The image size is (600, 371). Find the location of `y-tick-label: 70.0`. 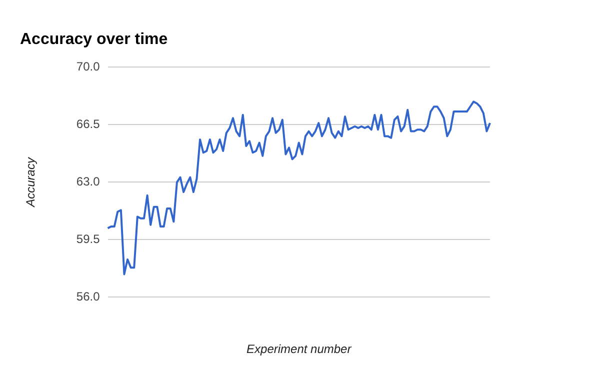

y-tick-label: 70.0 is located at coordinates (88, 67).